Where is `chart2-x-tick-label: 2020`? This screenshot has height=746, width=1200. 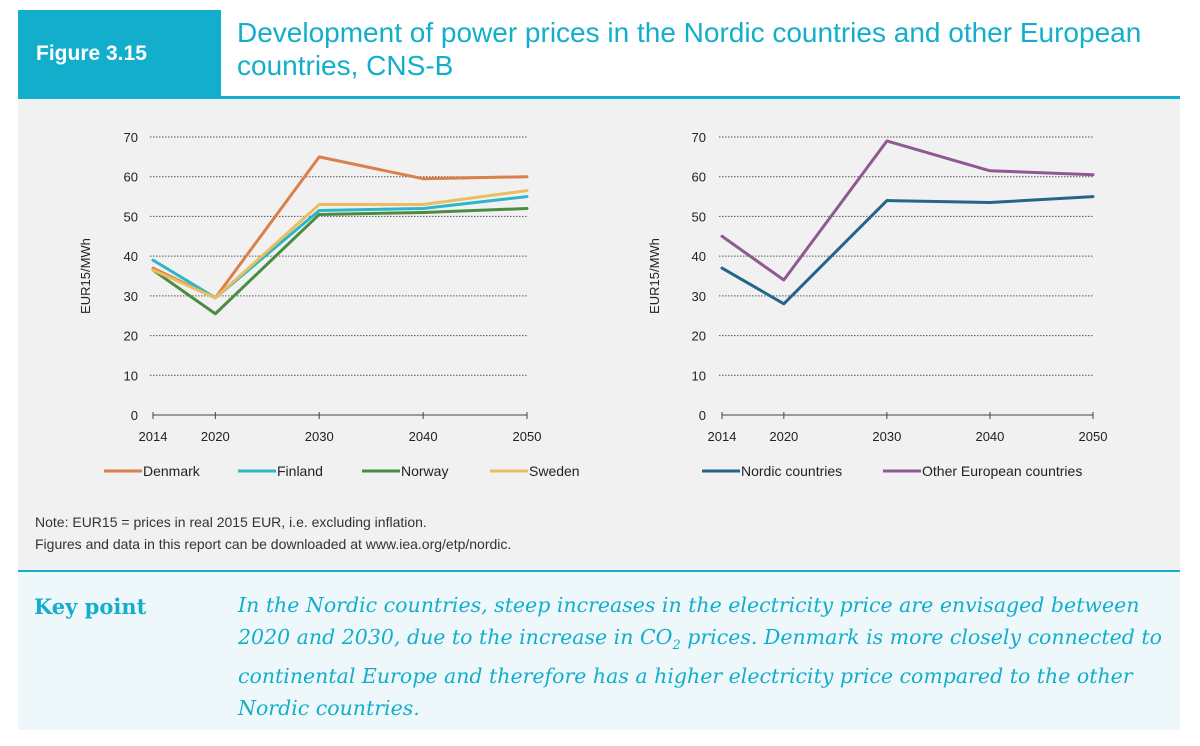
chart2-x-tick-label: 2020 is located at coordinates (783, 436).